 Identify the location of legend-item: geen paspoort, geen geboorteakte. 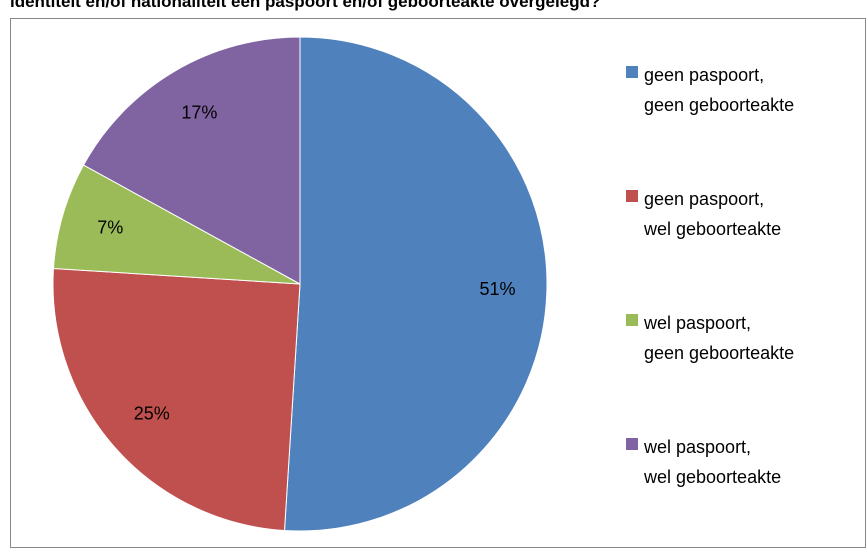
(710, 90).